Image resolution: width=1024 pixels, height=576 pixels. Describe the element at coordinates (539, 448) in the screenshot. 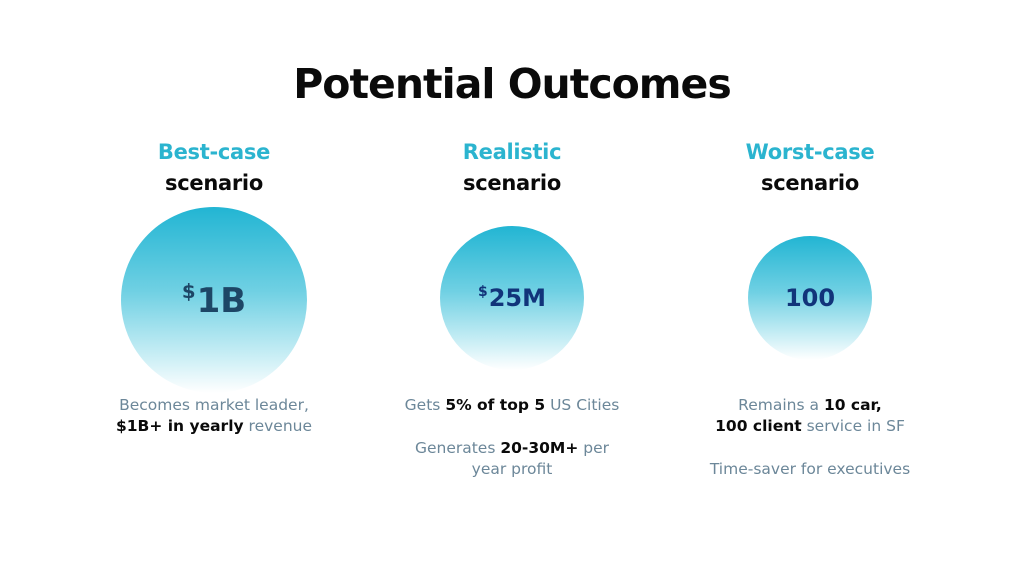

I see `desc-bold: 20-30M+` at that location.